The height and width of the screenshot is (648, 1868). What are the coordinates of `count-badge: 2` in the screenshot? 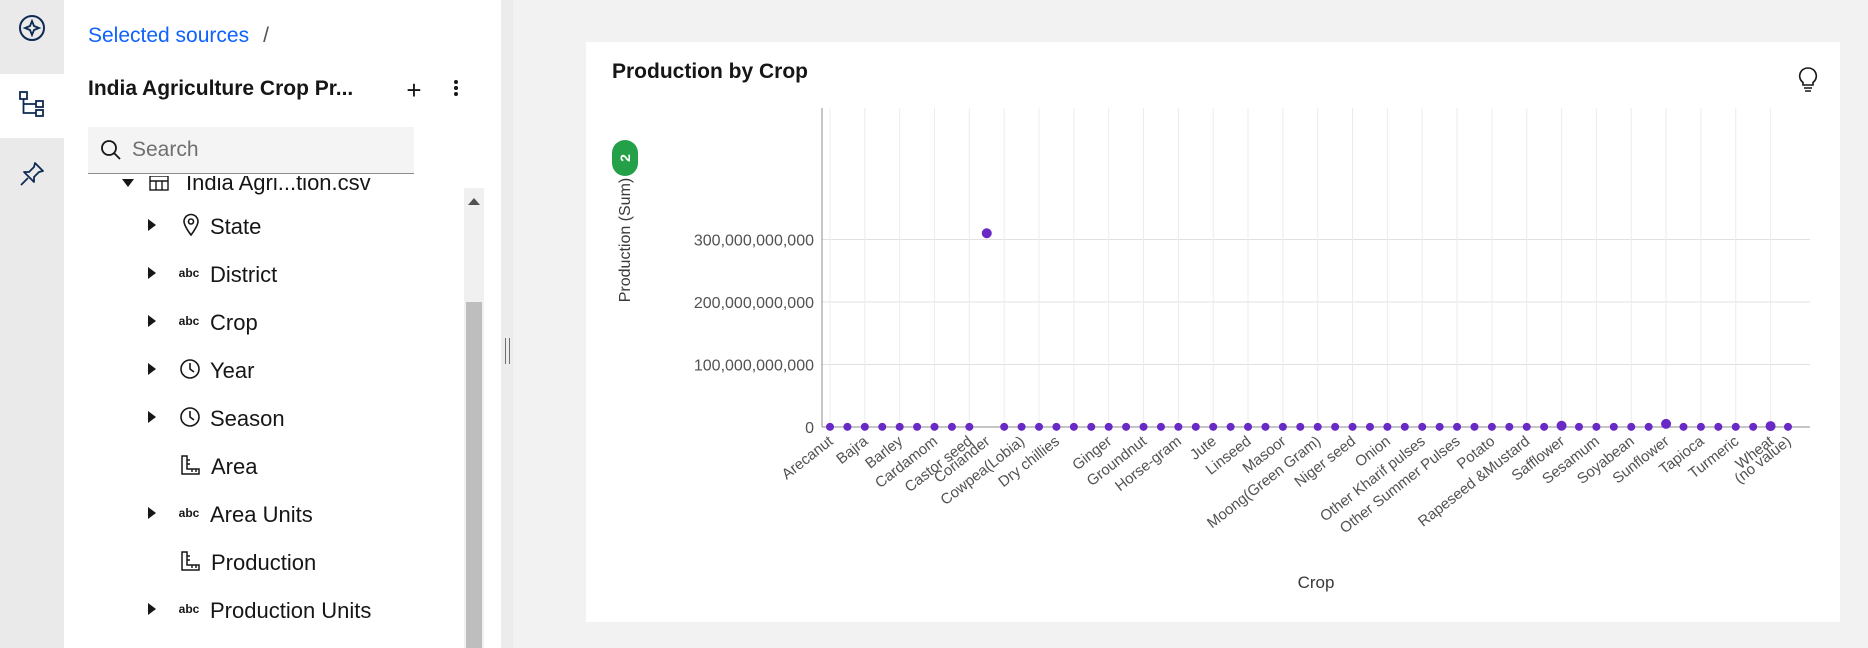 It's located at (625, 158).